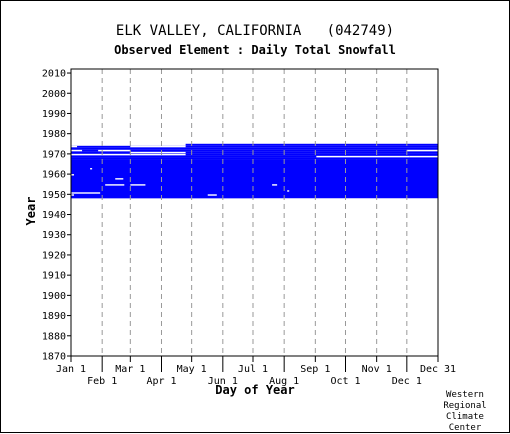 The width and height of the screenshot is (510, 434). I want to click on x-tick-label: Jun 1, so click(223, 381).